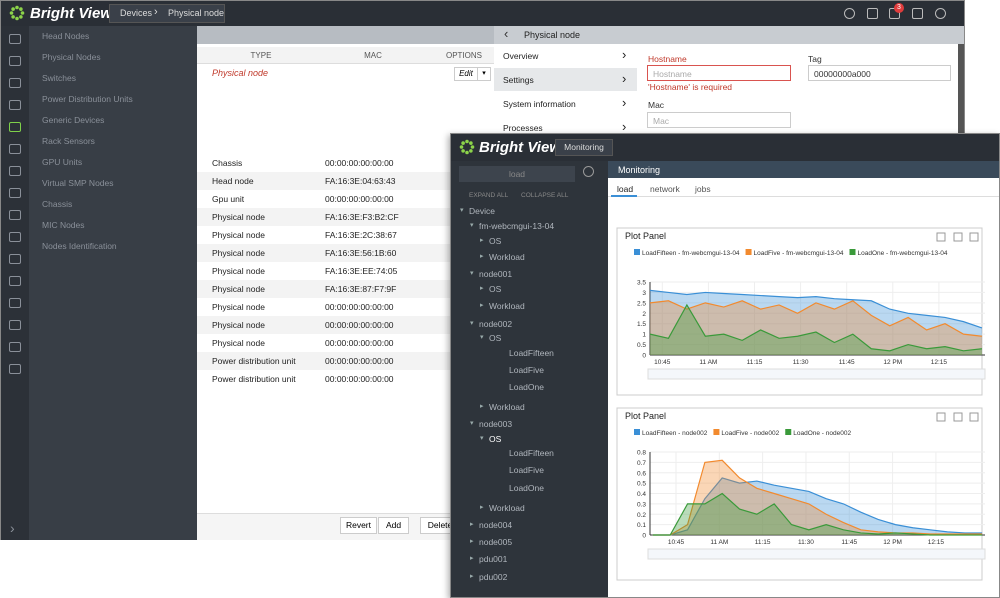  I want to click on monitoring-button: Monitoring, so click(584, 147).